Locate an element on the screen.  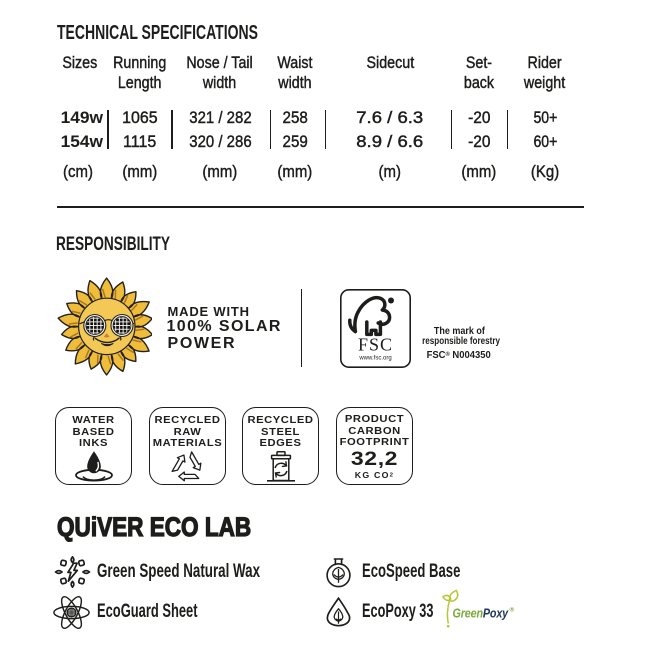
svg-text: www.fsc.org is located at coordinates (374, 359).